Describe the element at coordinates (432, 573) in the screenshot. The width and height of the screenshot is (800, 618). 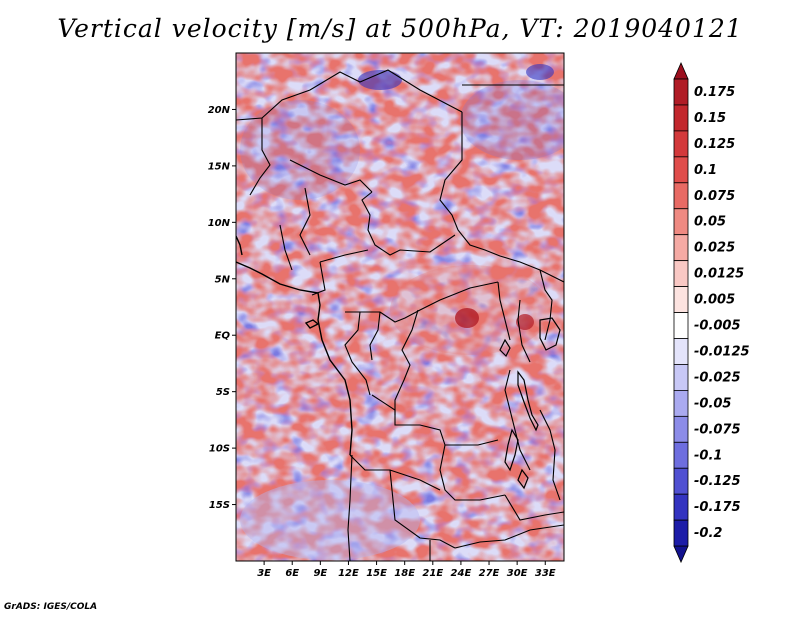
I see `lon-tick-label: 21E` at that location.